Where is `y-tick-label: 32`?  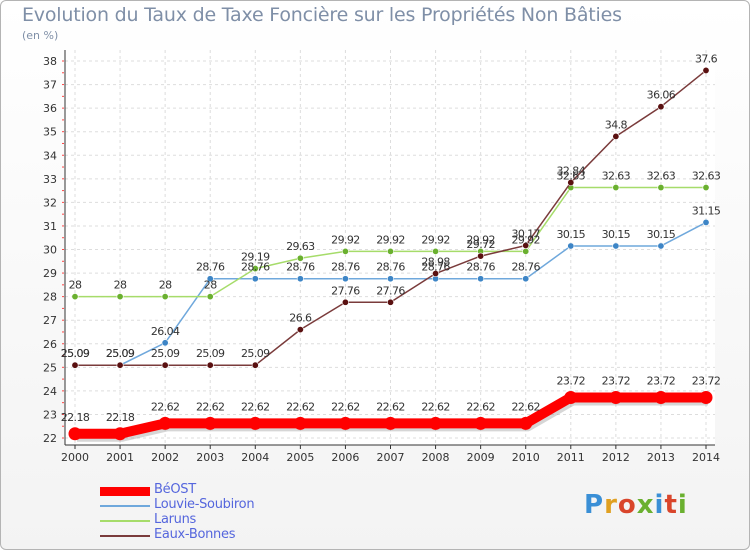
y-tick-label: 32 is located at coordinates (50, 202).